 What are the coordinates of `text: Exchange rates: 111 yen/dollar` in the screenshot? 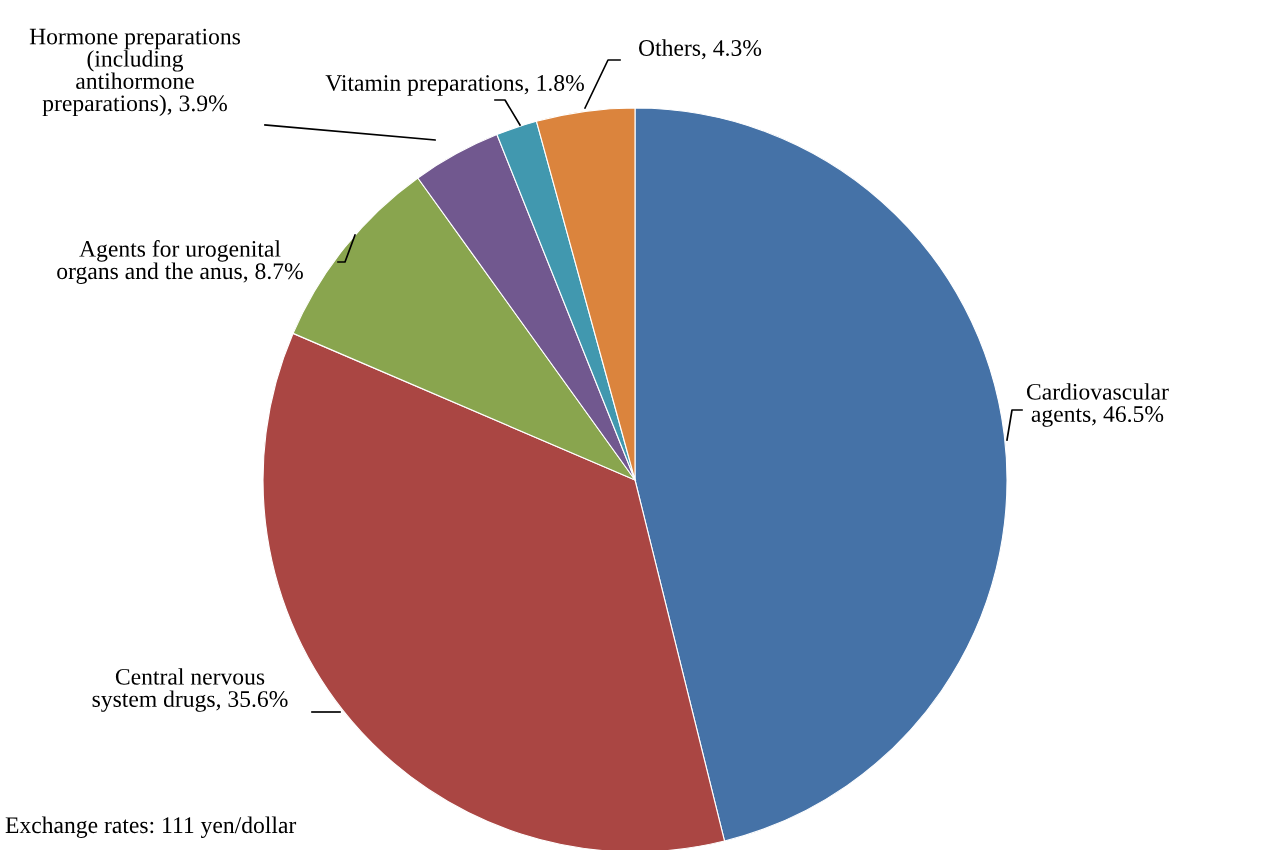 It's located at (151, 827).